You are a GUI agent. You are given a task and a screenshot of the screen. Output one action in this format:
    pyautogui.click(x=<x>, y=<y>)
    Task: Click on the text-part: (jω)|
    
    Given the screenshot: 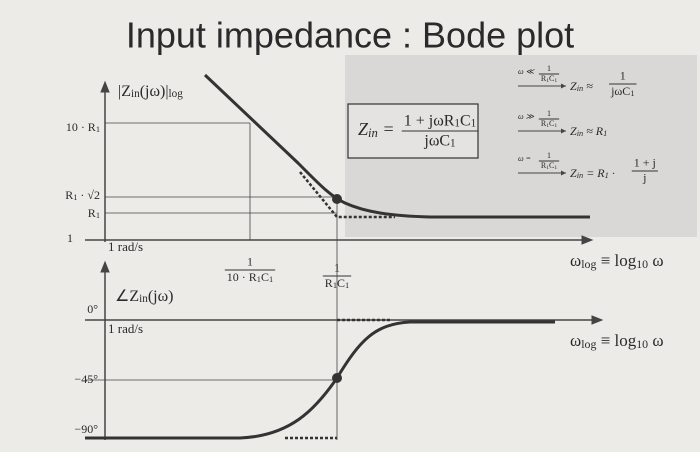 What is the action you would take?
    pyautogui.click(x=154, y=91)
    